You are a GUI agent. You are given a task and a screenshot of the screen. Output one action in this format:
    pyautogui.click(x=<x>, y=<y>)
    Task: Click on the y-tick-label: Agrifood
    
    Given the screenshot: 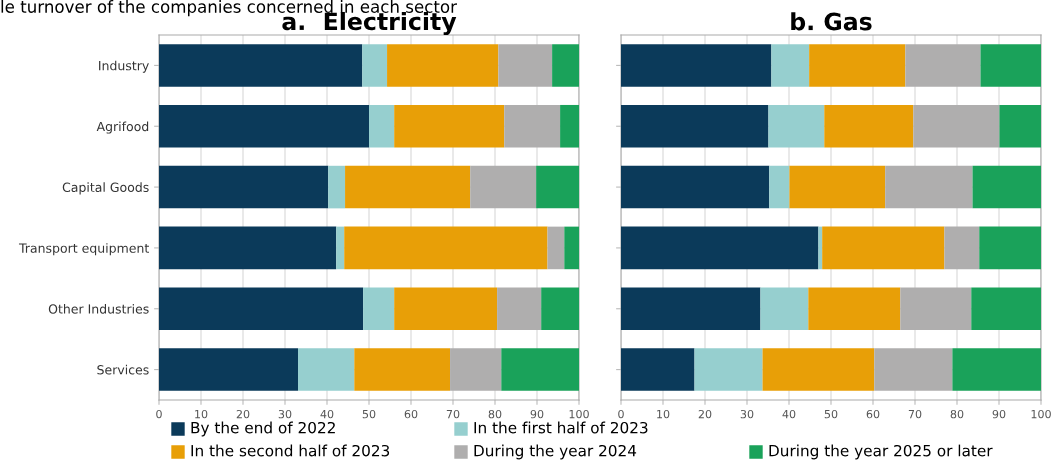 What is the action you would take?
    pyautogui.click(x=122, y=127)
    